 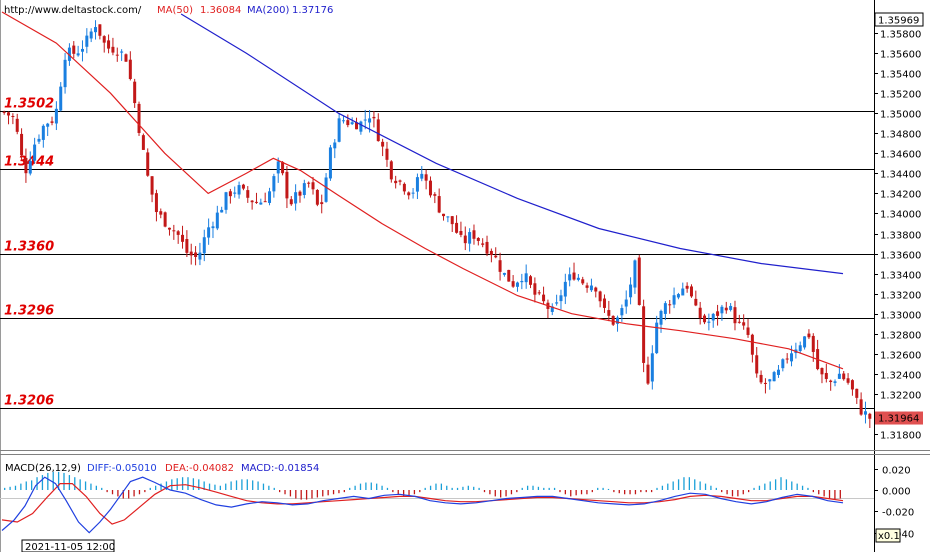 What do you see at coordinates (29, 104) in the screenshot?
I see `level-label: 1.3502` at bounding box center [29, 104].